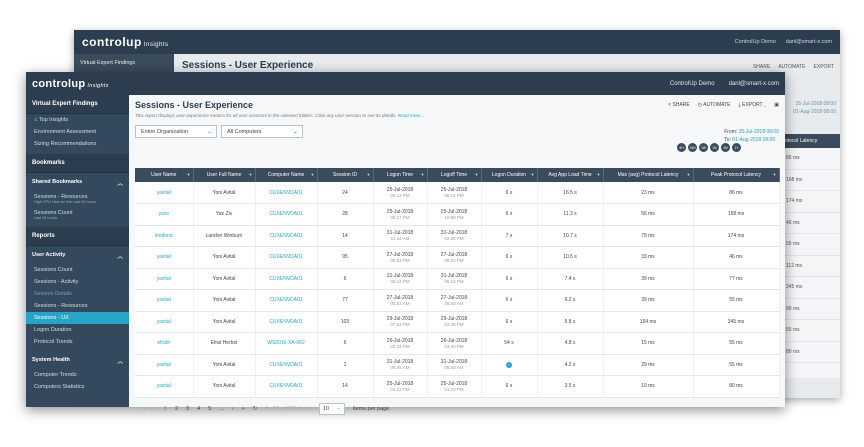 The image size is (864, 447). I want to click on sidebar-item-sessions-count: Sessions Count, so click(53, 270).